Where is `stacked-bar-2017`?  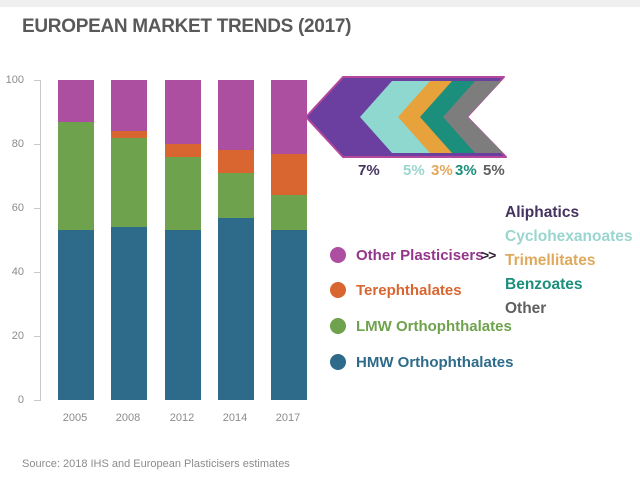
stacked-bar-2017 is located at coordinates (289, 240).